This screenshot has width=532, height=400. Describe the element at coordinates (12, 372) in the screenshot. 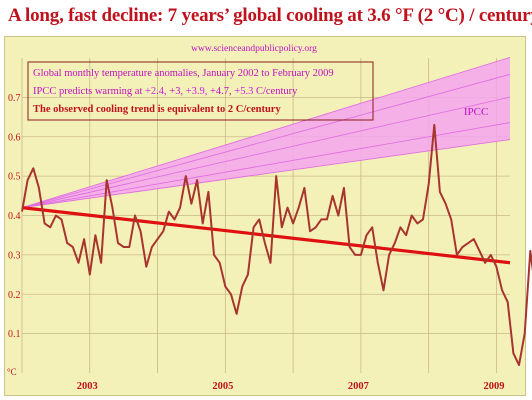

I see `y-unit-label: °C` at that location.